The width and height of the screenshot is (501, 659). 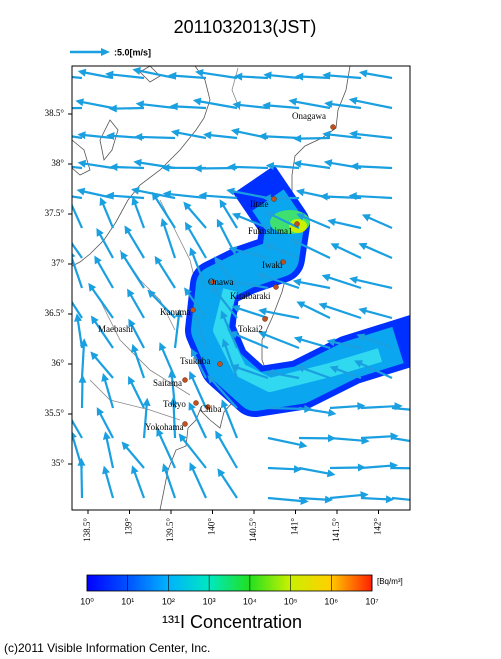 I want to click on colorbar-tick-label: 10⁶, so click(x=331, y=601).